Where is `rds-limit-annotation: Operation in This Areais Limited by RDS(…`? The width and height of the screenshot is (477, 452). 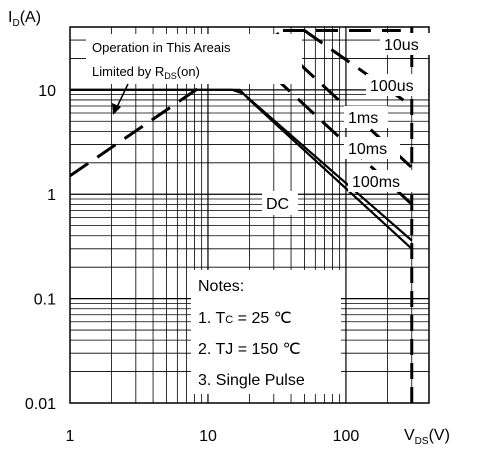 rds-limit-annotation: Operation in This Areais Limited by RDS(… is located at coordinates (194, 74).